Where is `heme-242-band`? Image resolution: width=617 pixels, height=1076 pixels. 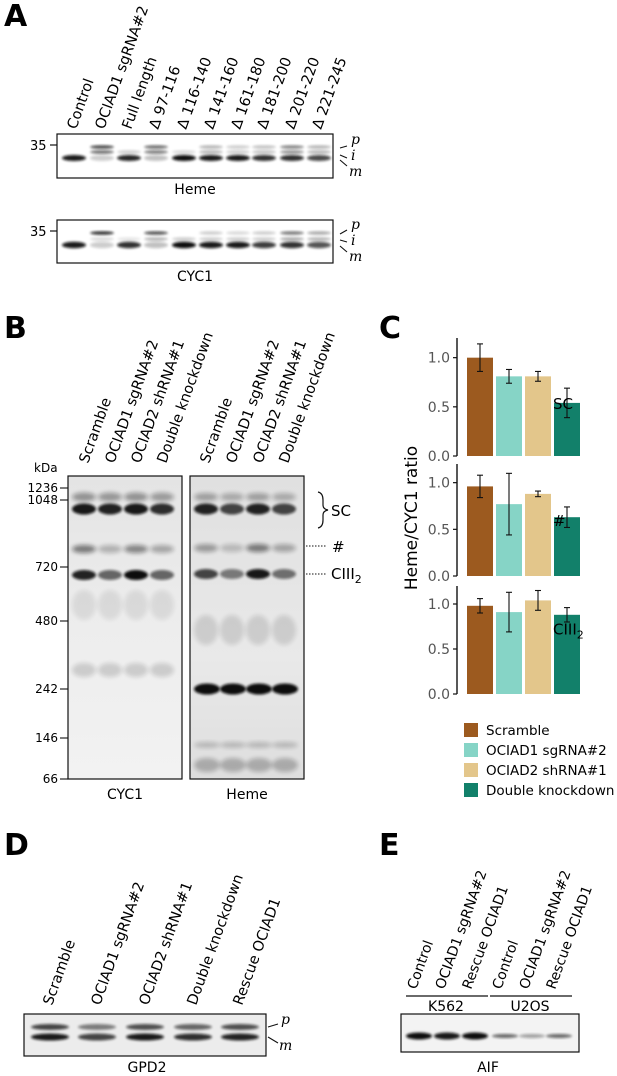 heme-242-band is located at coordinates (259, 689).